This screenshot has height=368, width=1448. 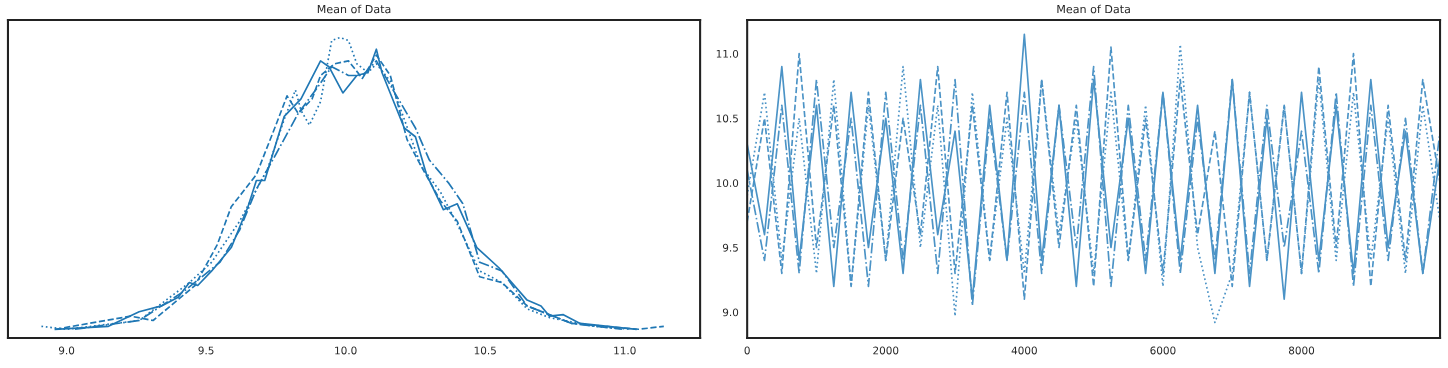 I want to click on y-tick-label: 10.0, so click(x=727, y=183).